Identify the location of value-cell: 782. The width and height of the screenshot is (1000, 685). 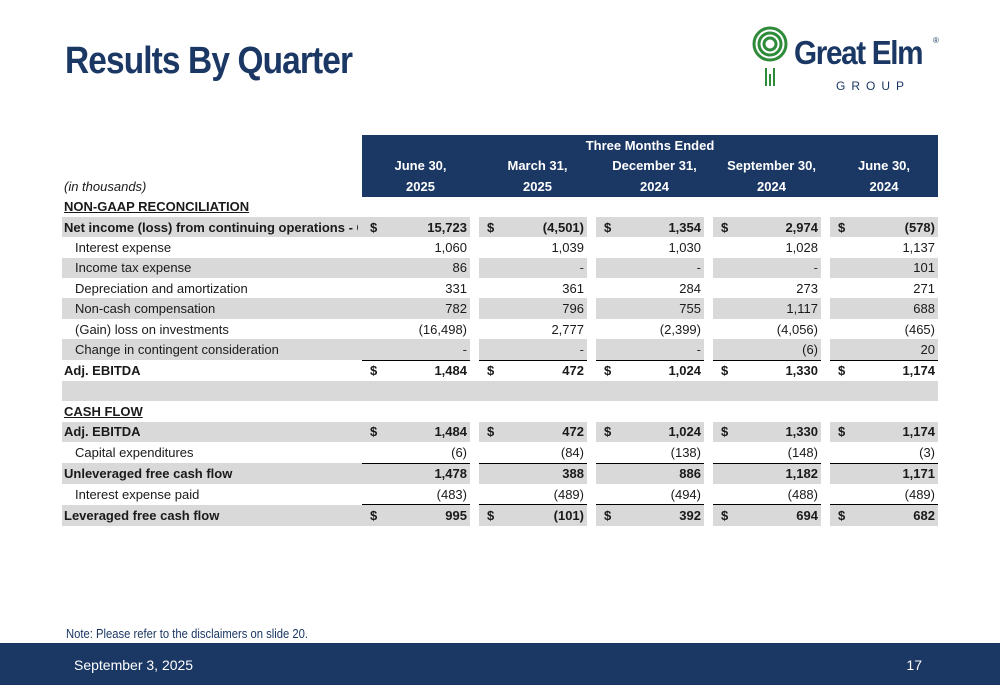
(426, 308).